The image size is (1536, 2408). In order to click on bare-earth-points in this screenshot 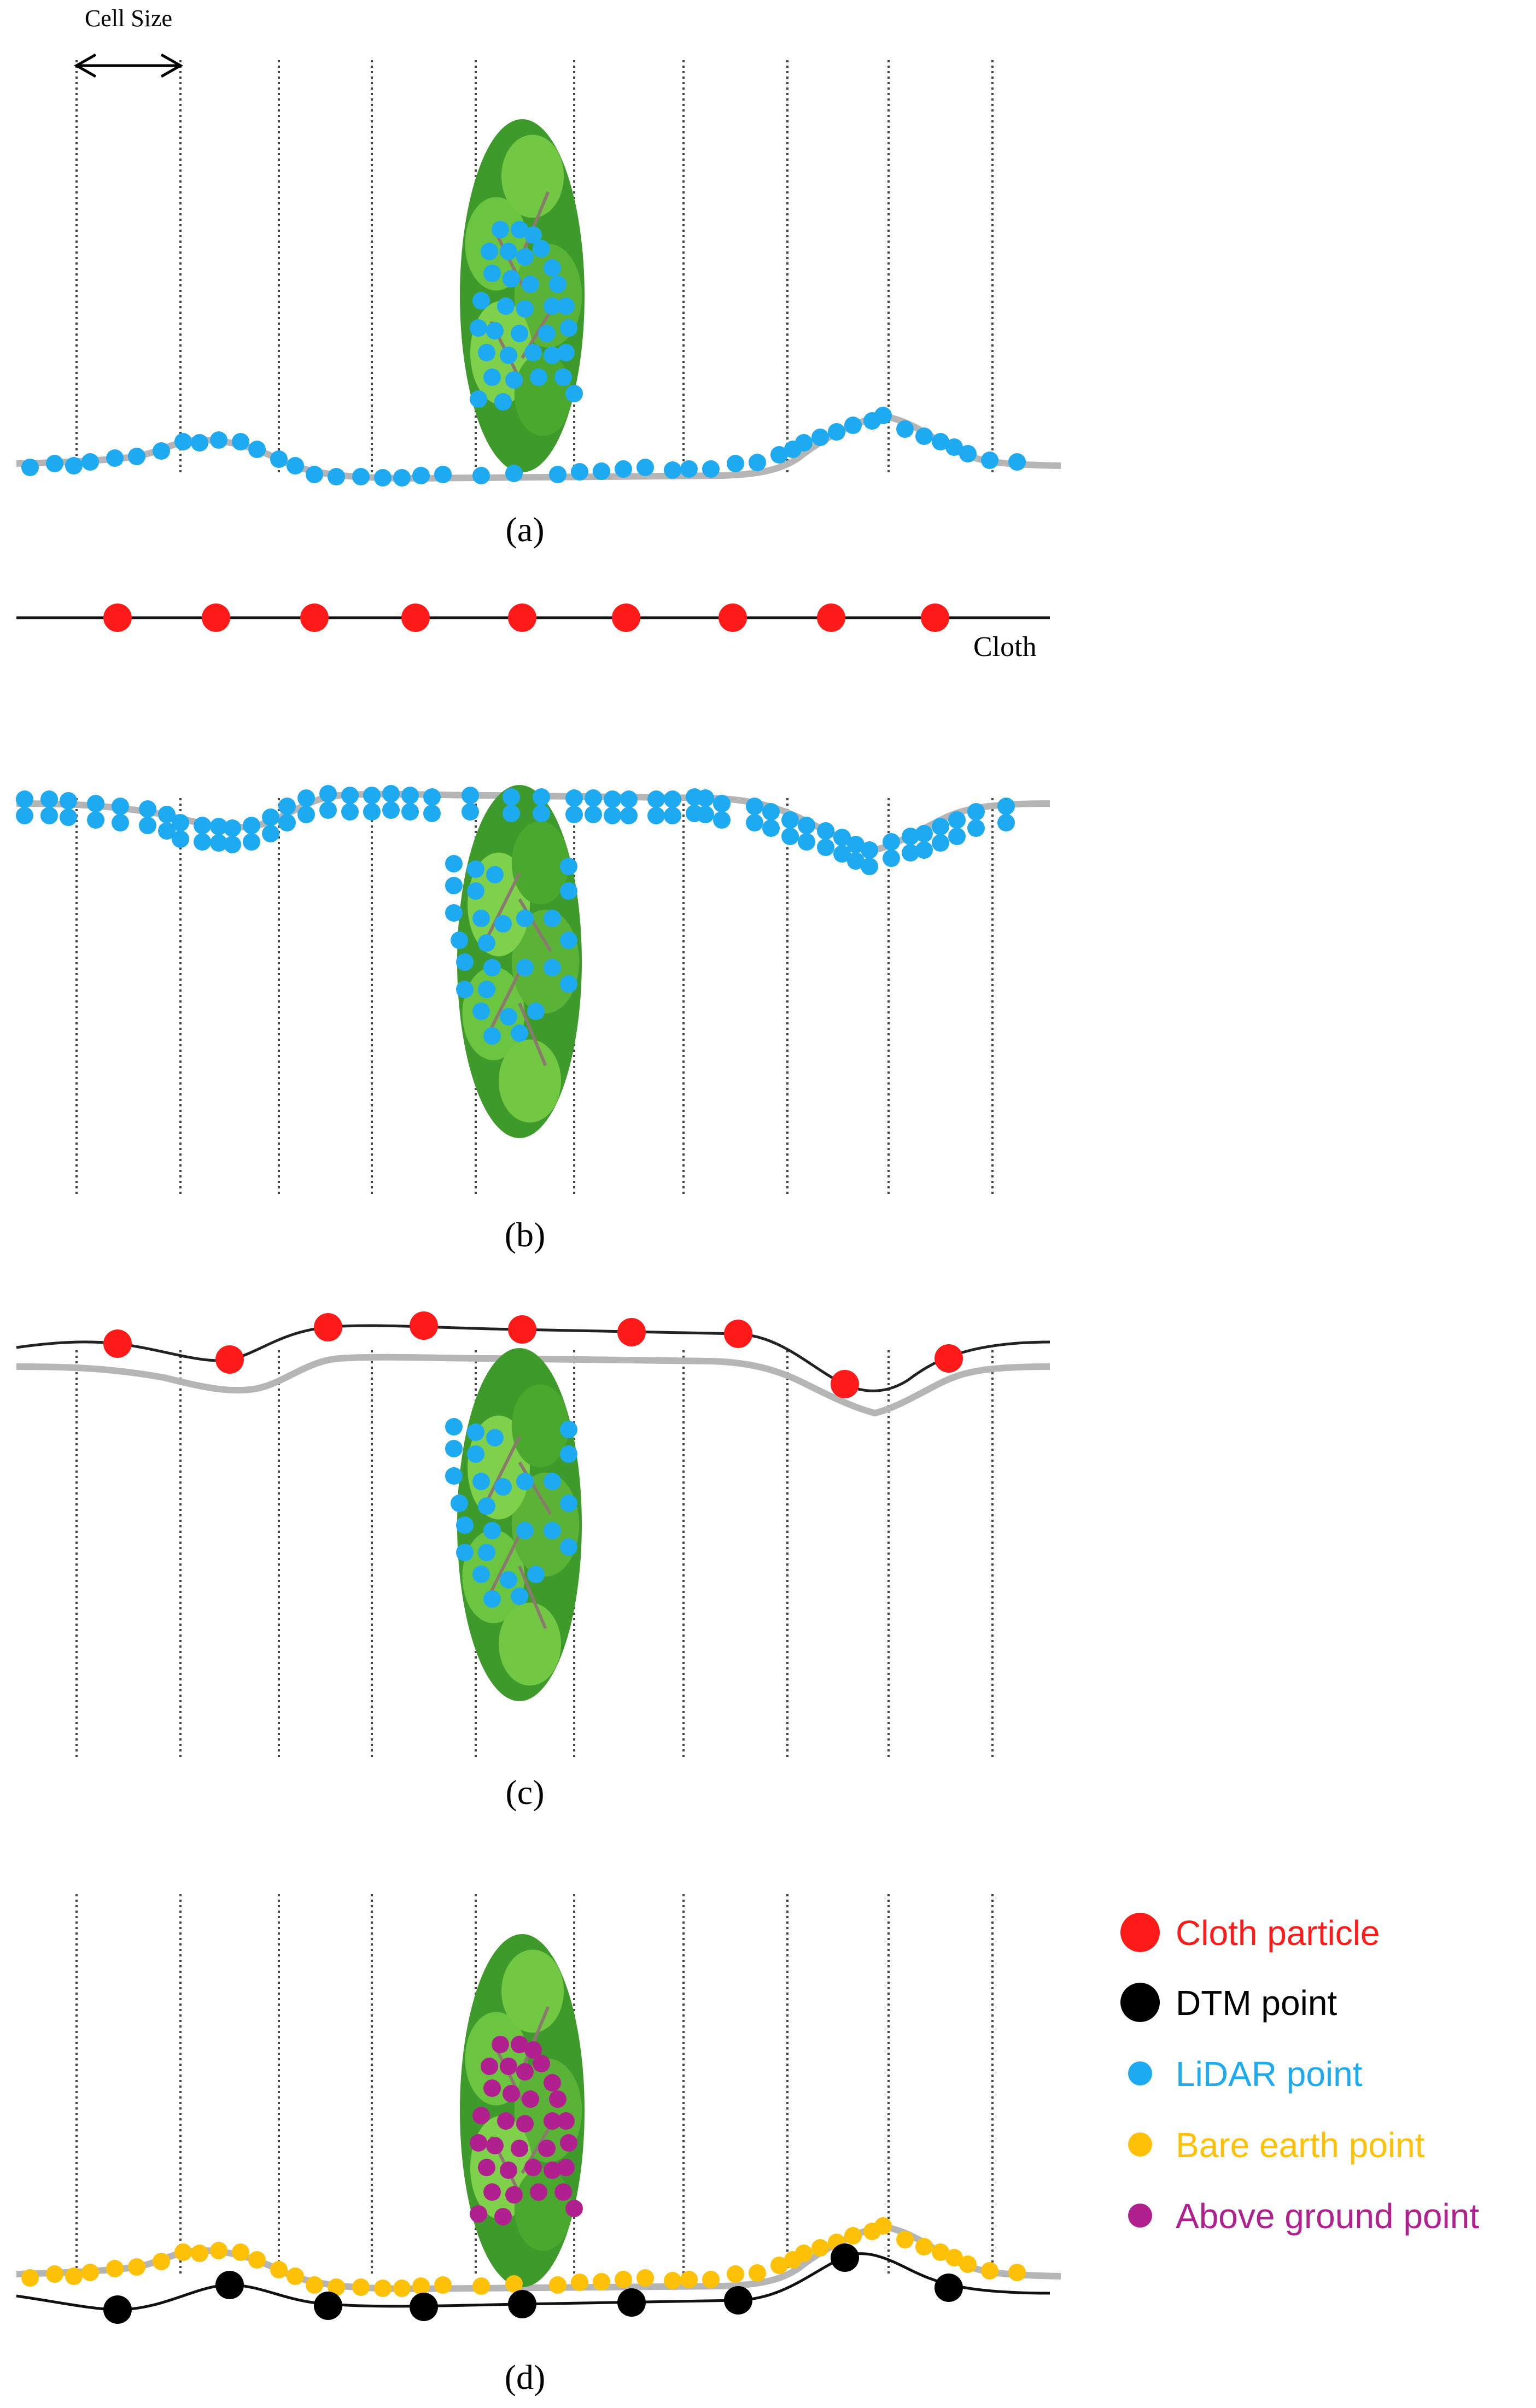, I will do `click(523, 2257)`.